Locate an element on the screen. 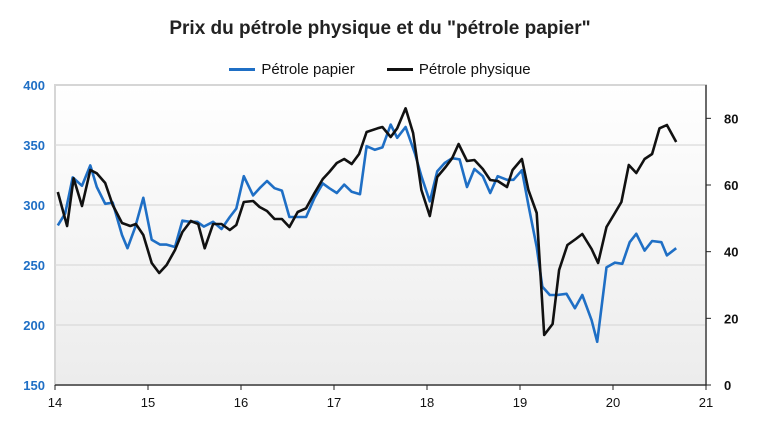 This screenshot has width=760, height=436. x-tick-label: 16 is located at coordinates (241, 402).